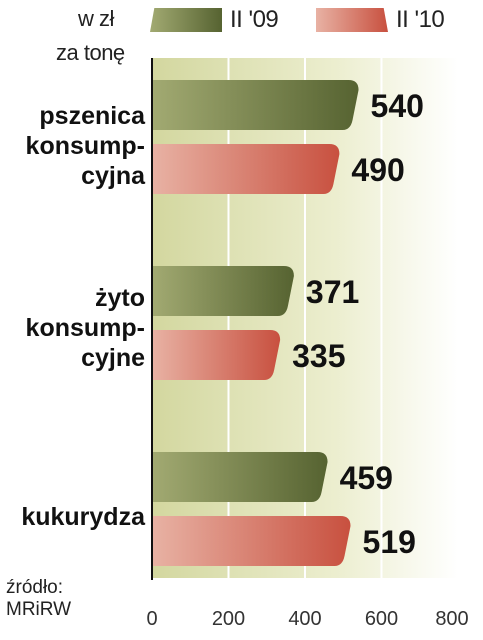 The width and height of the screenshot is (483, 640). What do you see at coordinates (113, 176) in the screenshot?
I see `category-line: cyjna` at bounding box center [113, 176].